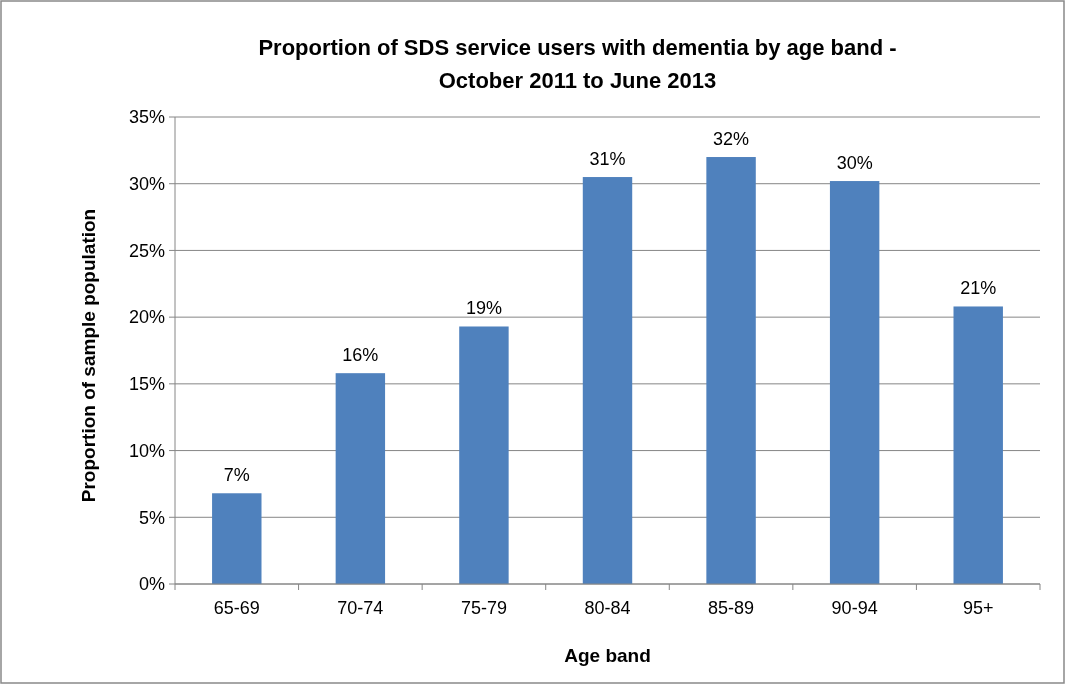 The height and width of the screenshot is (684, 1065). What do you see at coordinates (360, 355) in the screenshot?
I see `data-label: 16%` at bounding box center [360, 355].